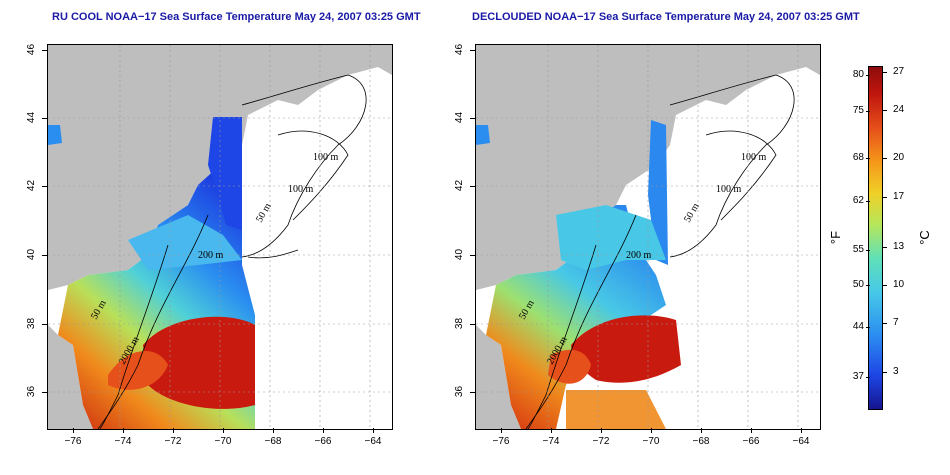  What do you see at coordinates (858, 376) in the screenshot?
I see `fahrenheit-tick-label: 37` at bounding box center [858, 376].